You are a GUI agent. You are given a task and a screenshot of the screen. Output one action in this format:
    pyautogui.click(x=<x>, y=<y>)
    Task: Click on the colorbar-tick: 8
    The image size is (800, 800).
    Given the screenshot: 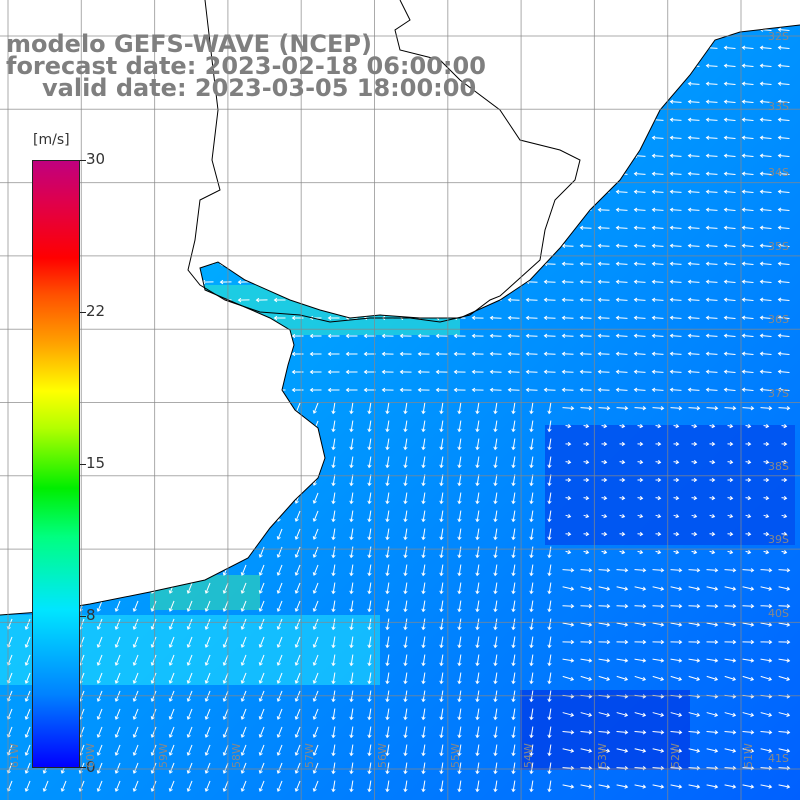 What is the action you would take?
    pyautogui.click(x=91, y=615)
    